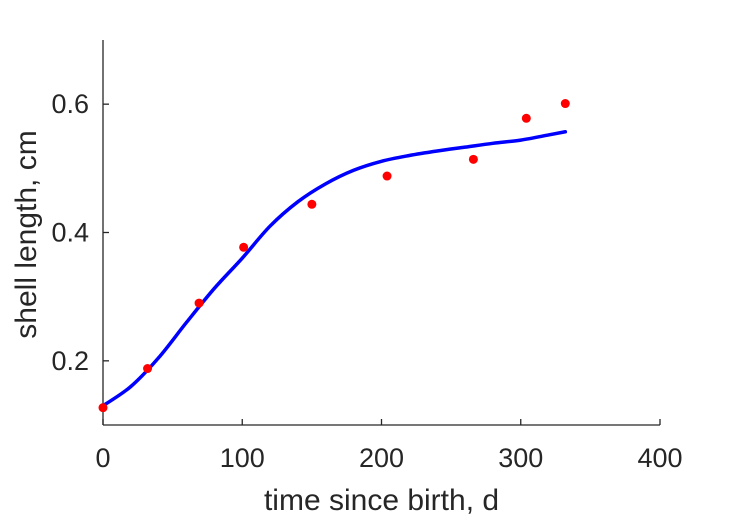 This screenshot has height=521, width=729. What do you see at coordinates (26, 234) in the screenshot?
I see `y-axis-label: shell length, cm` at bounding box center [26, 234].